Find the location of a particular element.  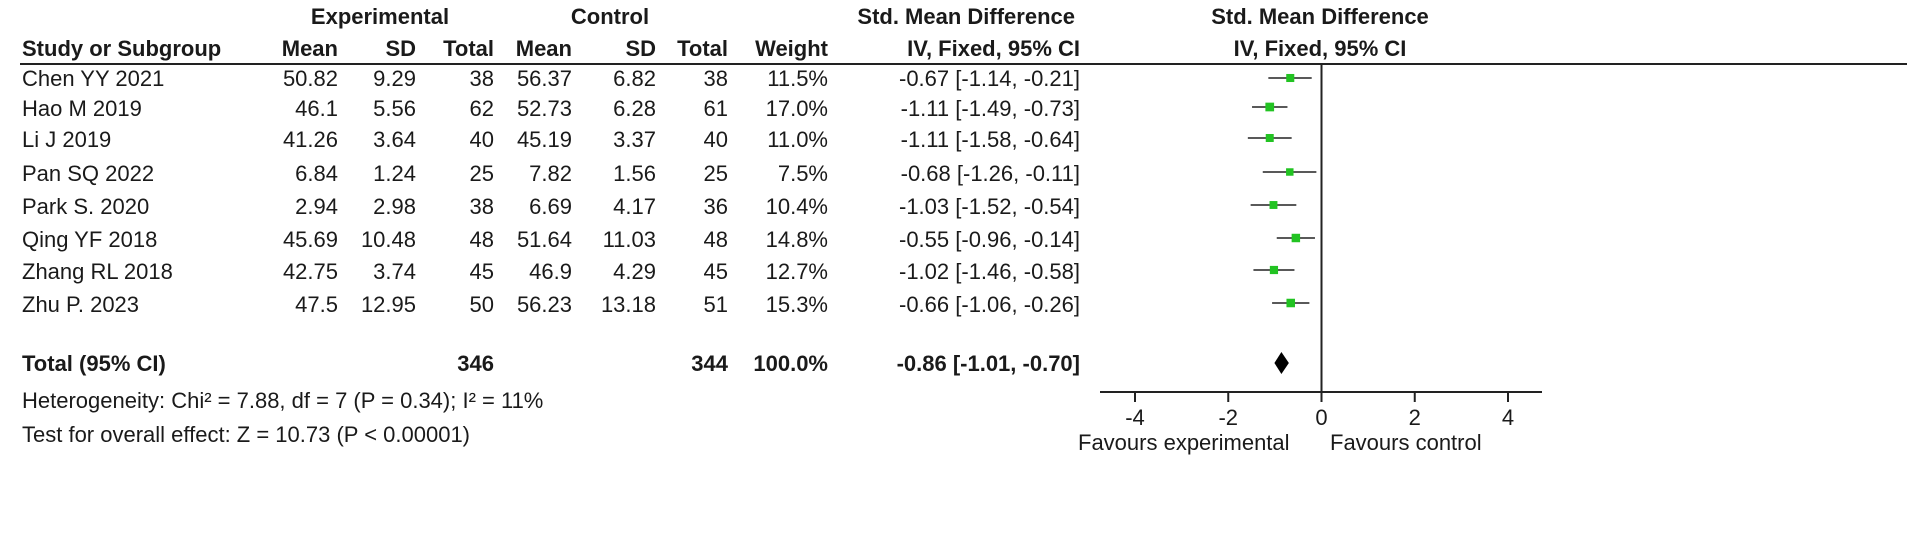

header-rule is located at coordinates (963, 64).